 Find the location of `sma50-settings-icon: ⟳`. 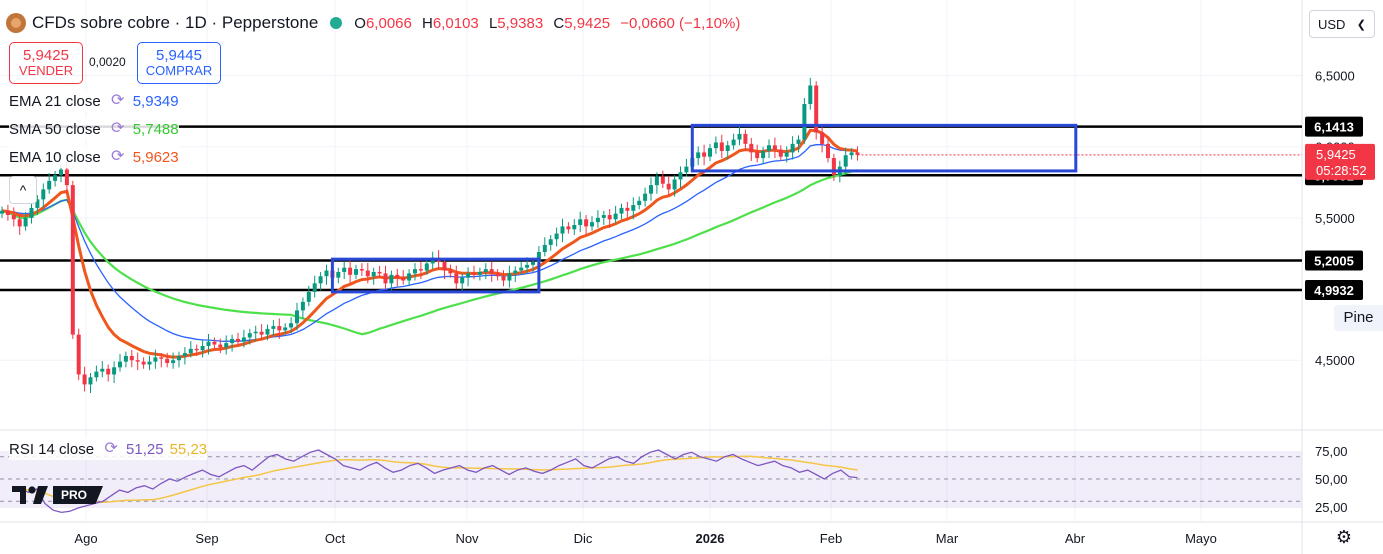

sma50-settings-icon: ⟳ is located at coordinates (118, 128).